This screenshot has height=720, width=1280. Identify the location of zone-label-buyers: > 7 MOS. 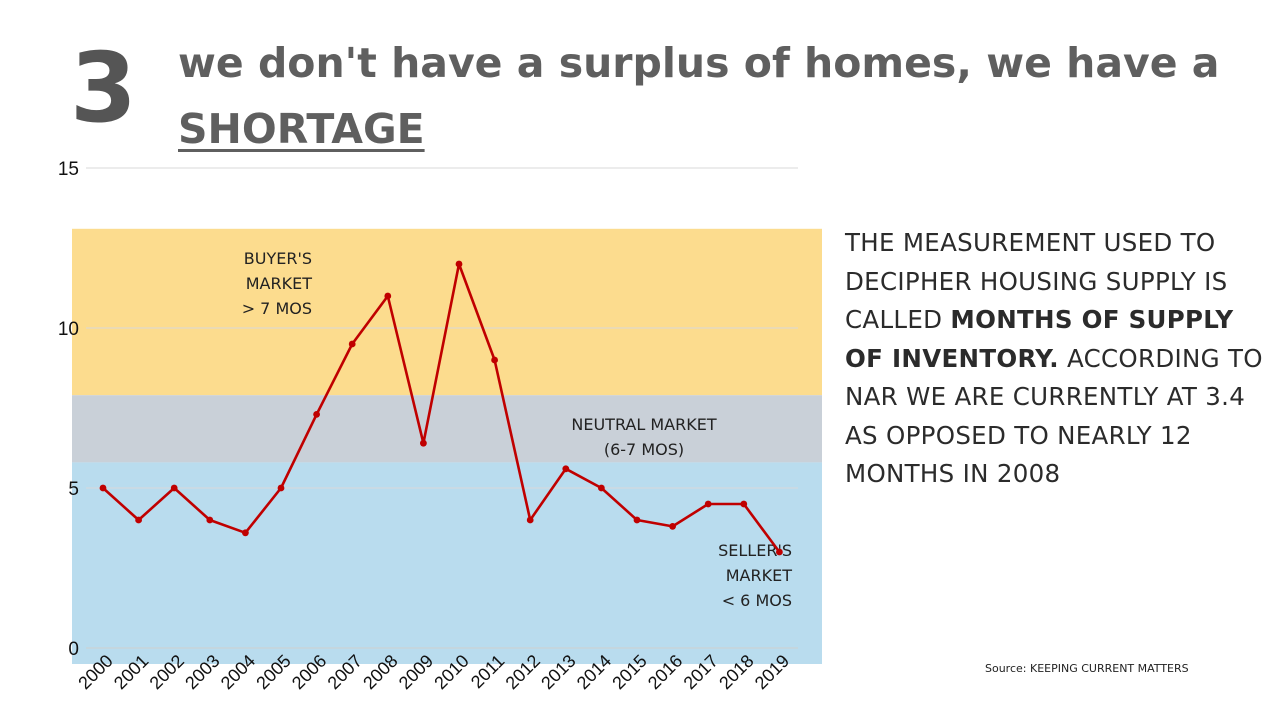
(277, 308).